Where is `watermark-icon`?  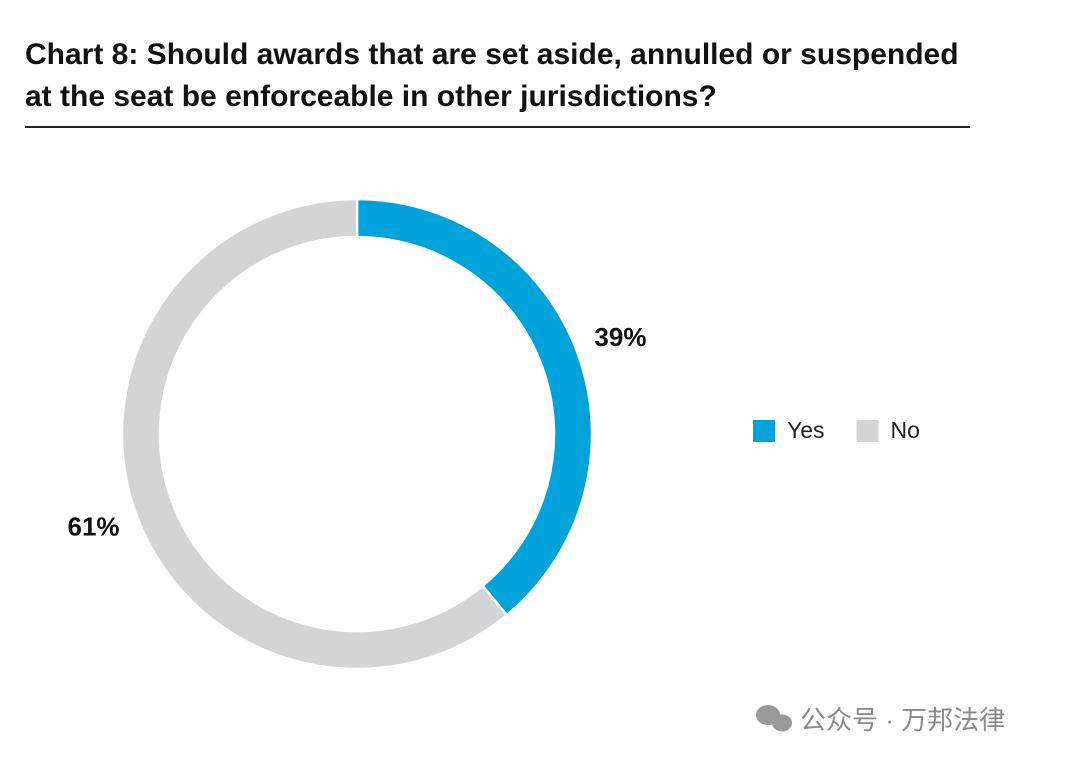 watermark-icon is located at coordinates (774, 718).